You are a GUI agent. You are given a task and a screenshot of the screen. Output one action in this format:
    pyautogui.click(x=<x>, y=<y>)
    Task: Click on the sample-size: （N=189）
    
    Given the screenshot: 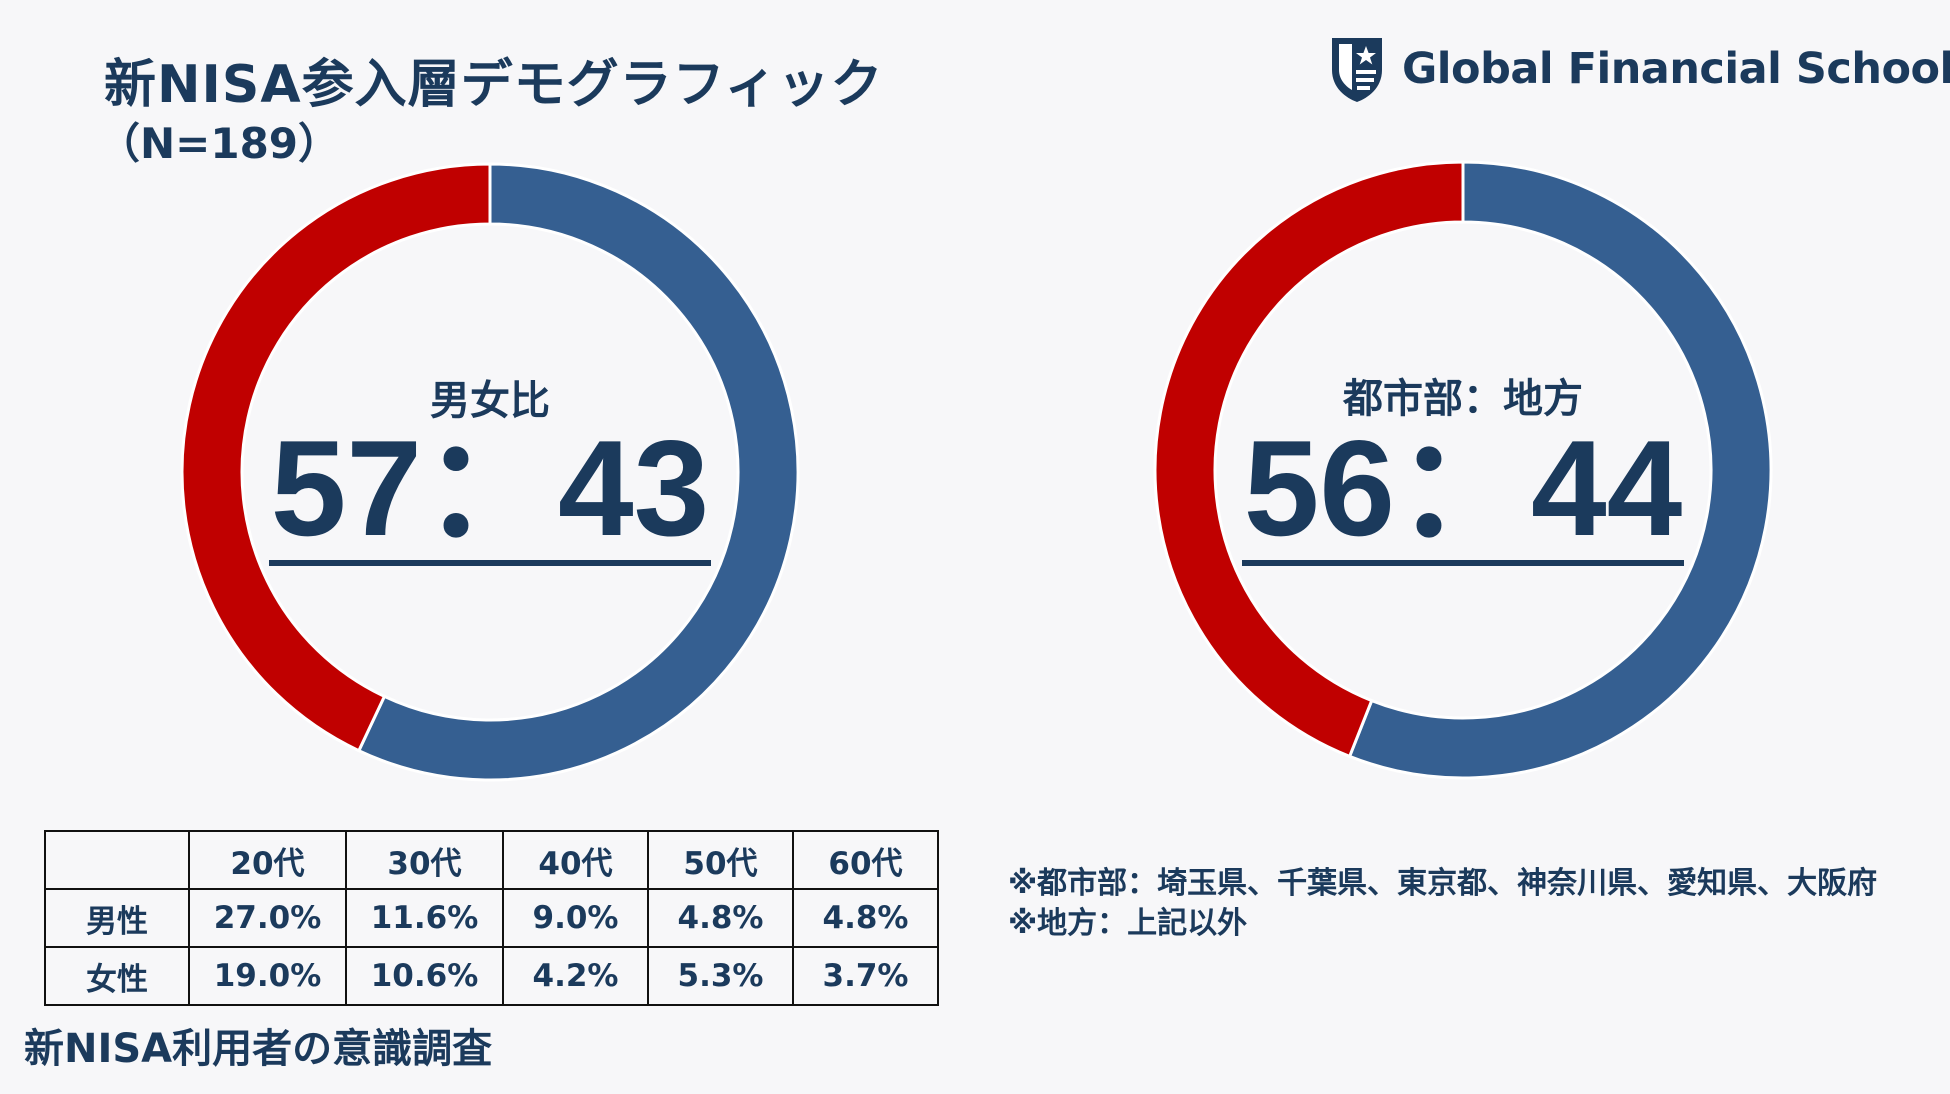 What is the action you would take?
    pyautogui.click(x=219, y=143)
    